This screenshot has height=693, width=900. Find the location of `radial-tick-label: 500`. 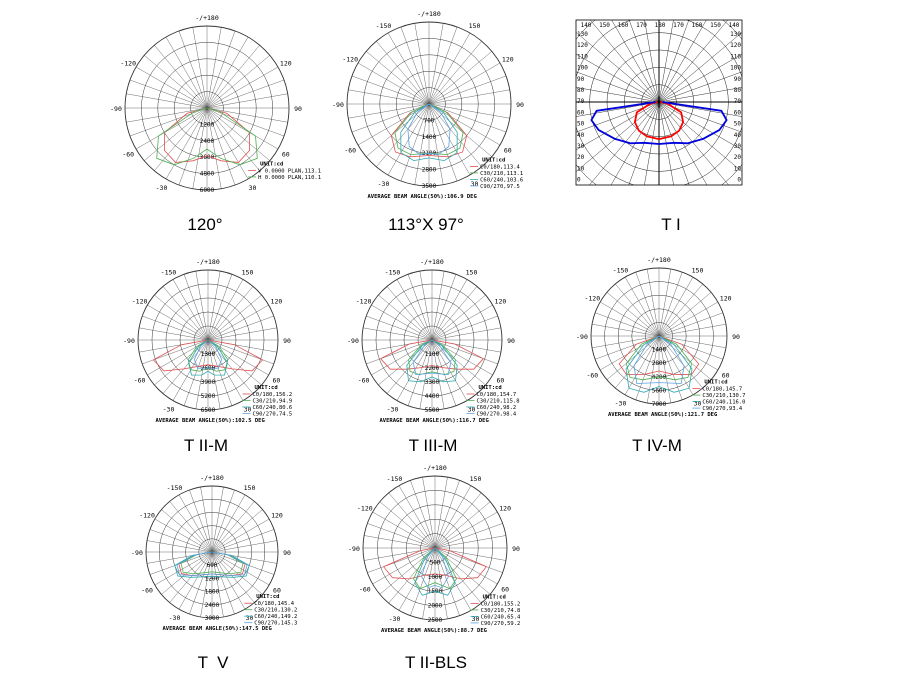

radial-tick-label: 500 is located at coordinates (435, 562).